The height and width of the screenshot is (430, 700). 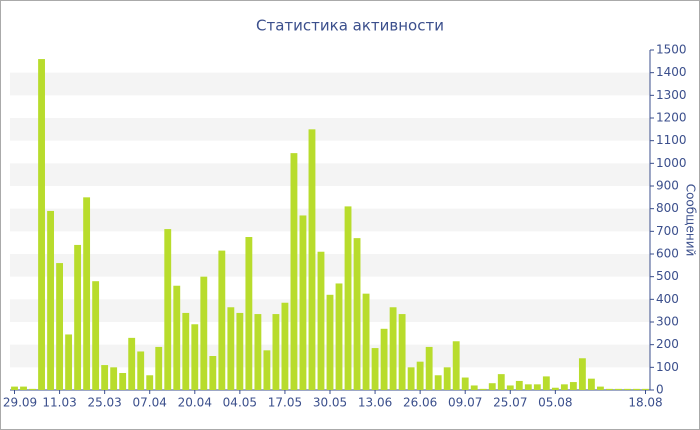 I want to click on y-tick-label: 1000, so click(x=671, y=163).